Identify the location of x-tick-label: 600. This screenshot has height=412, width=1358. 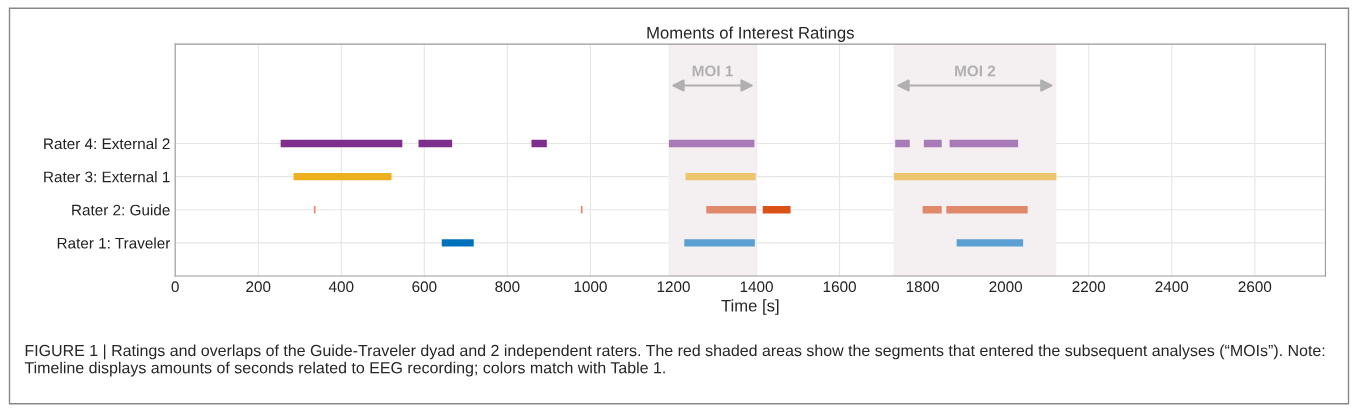
(424, 287).